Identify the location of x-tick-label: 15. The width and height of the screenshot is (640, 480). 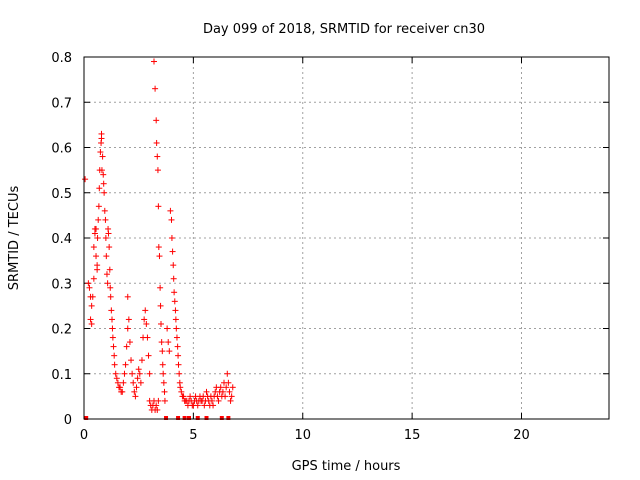
(412, 435).